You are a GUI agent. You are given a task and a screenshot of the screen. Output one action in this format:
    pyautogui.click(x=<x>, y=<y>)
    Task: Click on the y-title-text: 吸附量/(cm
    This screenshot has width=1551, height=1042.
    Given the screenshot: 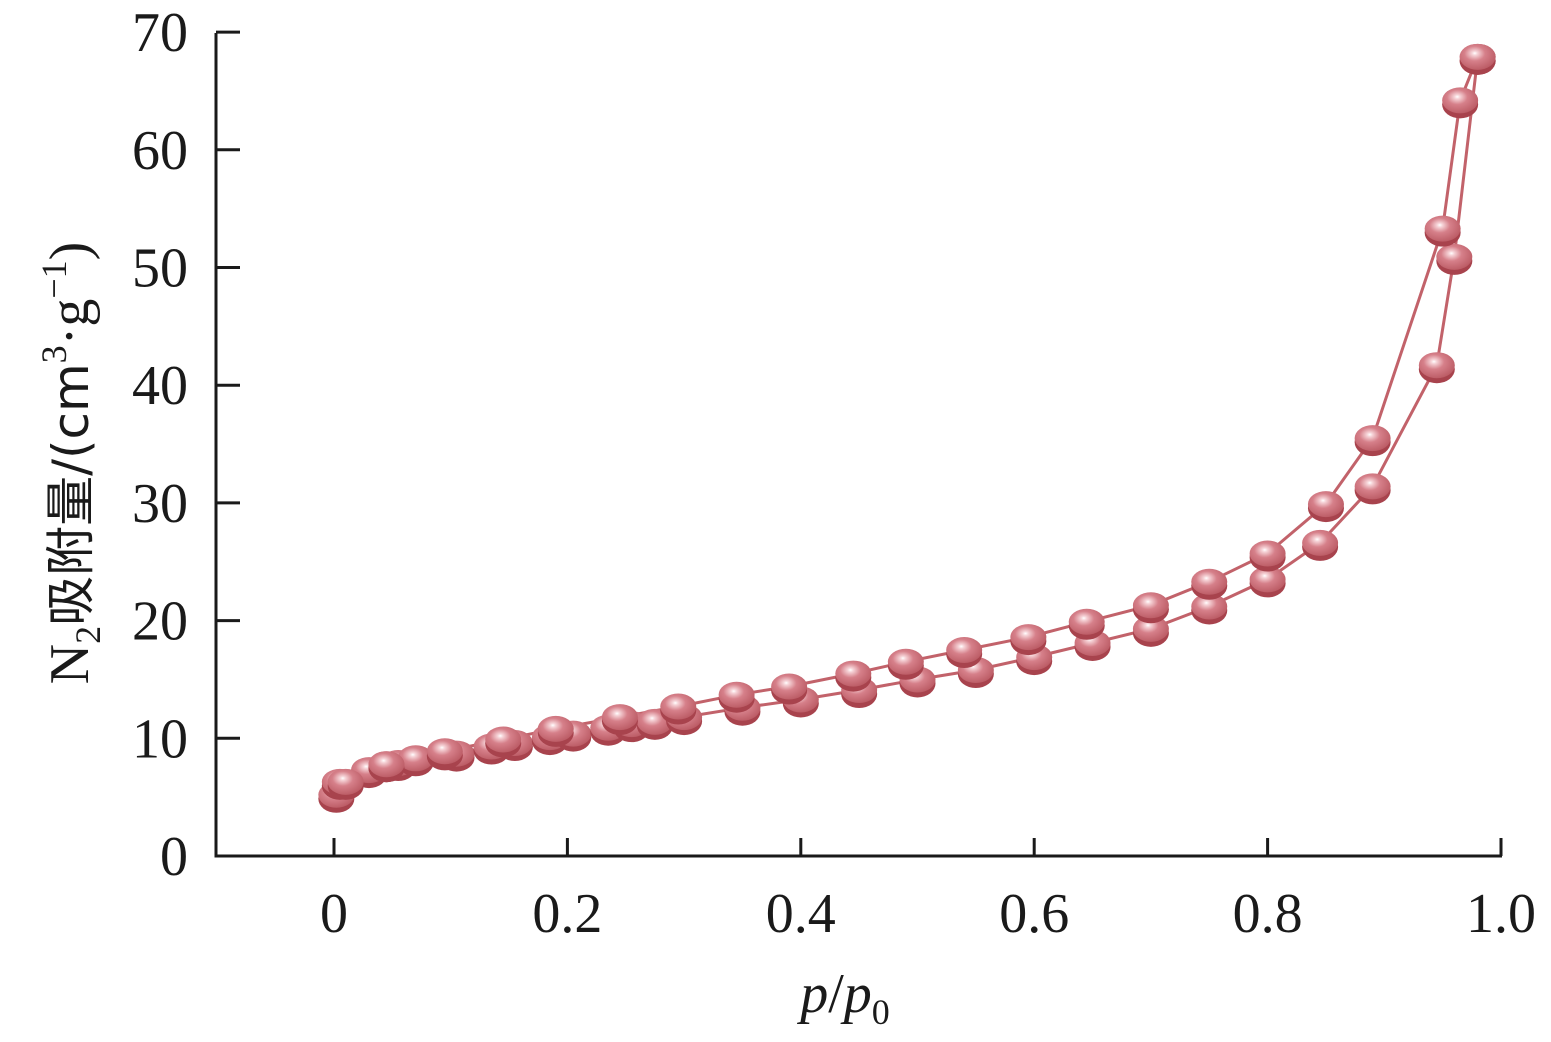 What is the action you would take?
    pyautogui.click(x=71, y=494)
    